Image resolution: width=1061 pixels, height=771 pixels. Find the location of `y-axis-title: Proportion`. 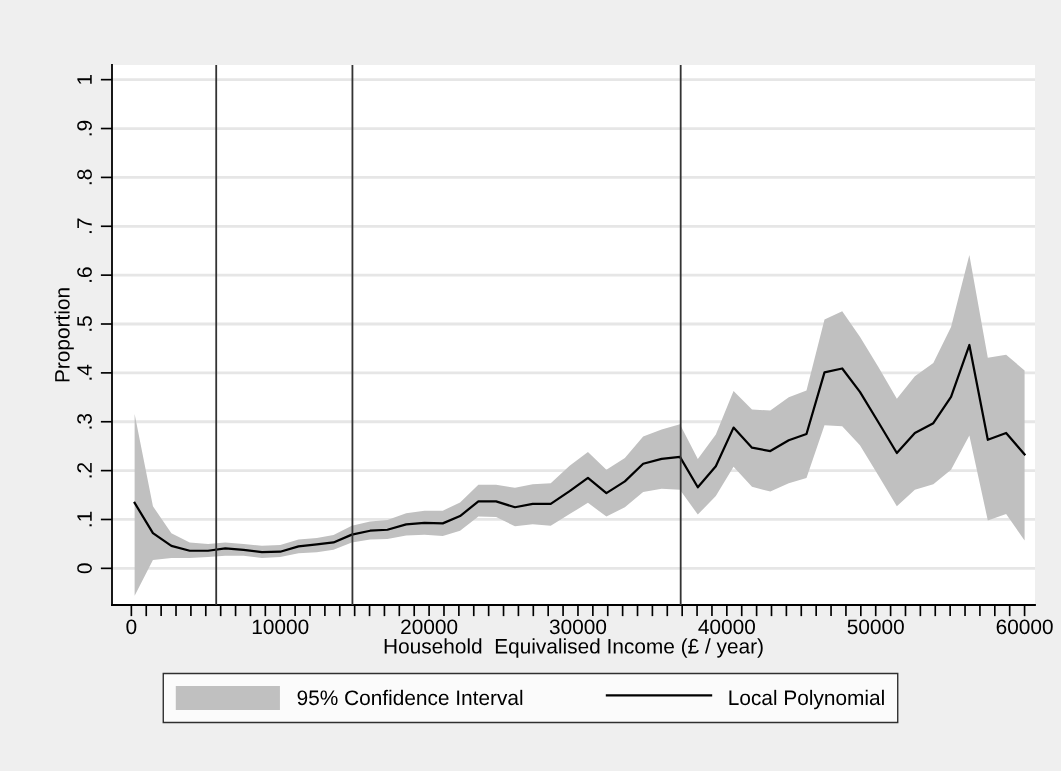

y-axis-title: Proportion is located at coordinates (64, 335).